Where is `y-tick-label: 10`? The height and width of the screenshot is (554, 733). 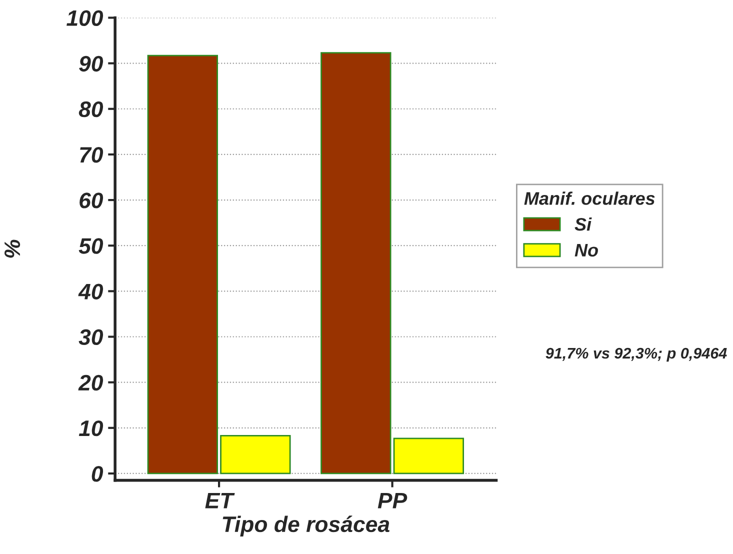
y-tick-label: 10 is located at coordinates (91, 428).